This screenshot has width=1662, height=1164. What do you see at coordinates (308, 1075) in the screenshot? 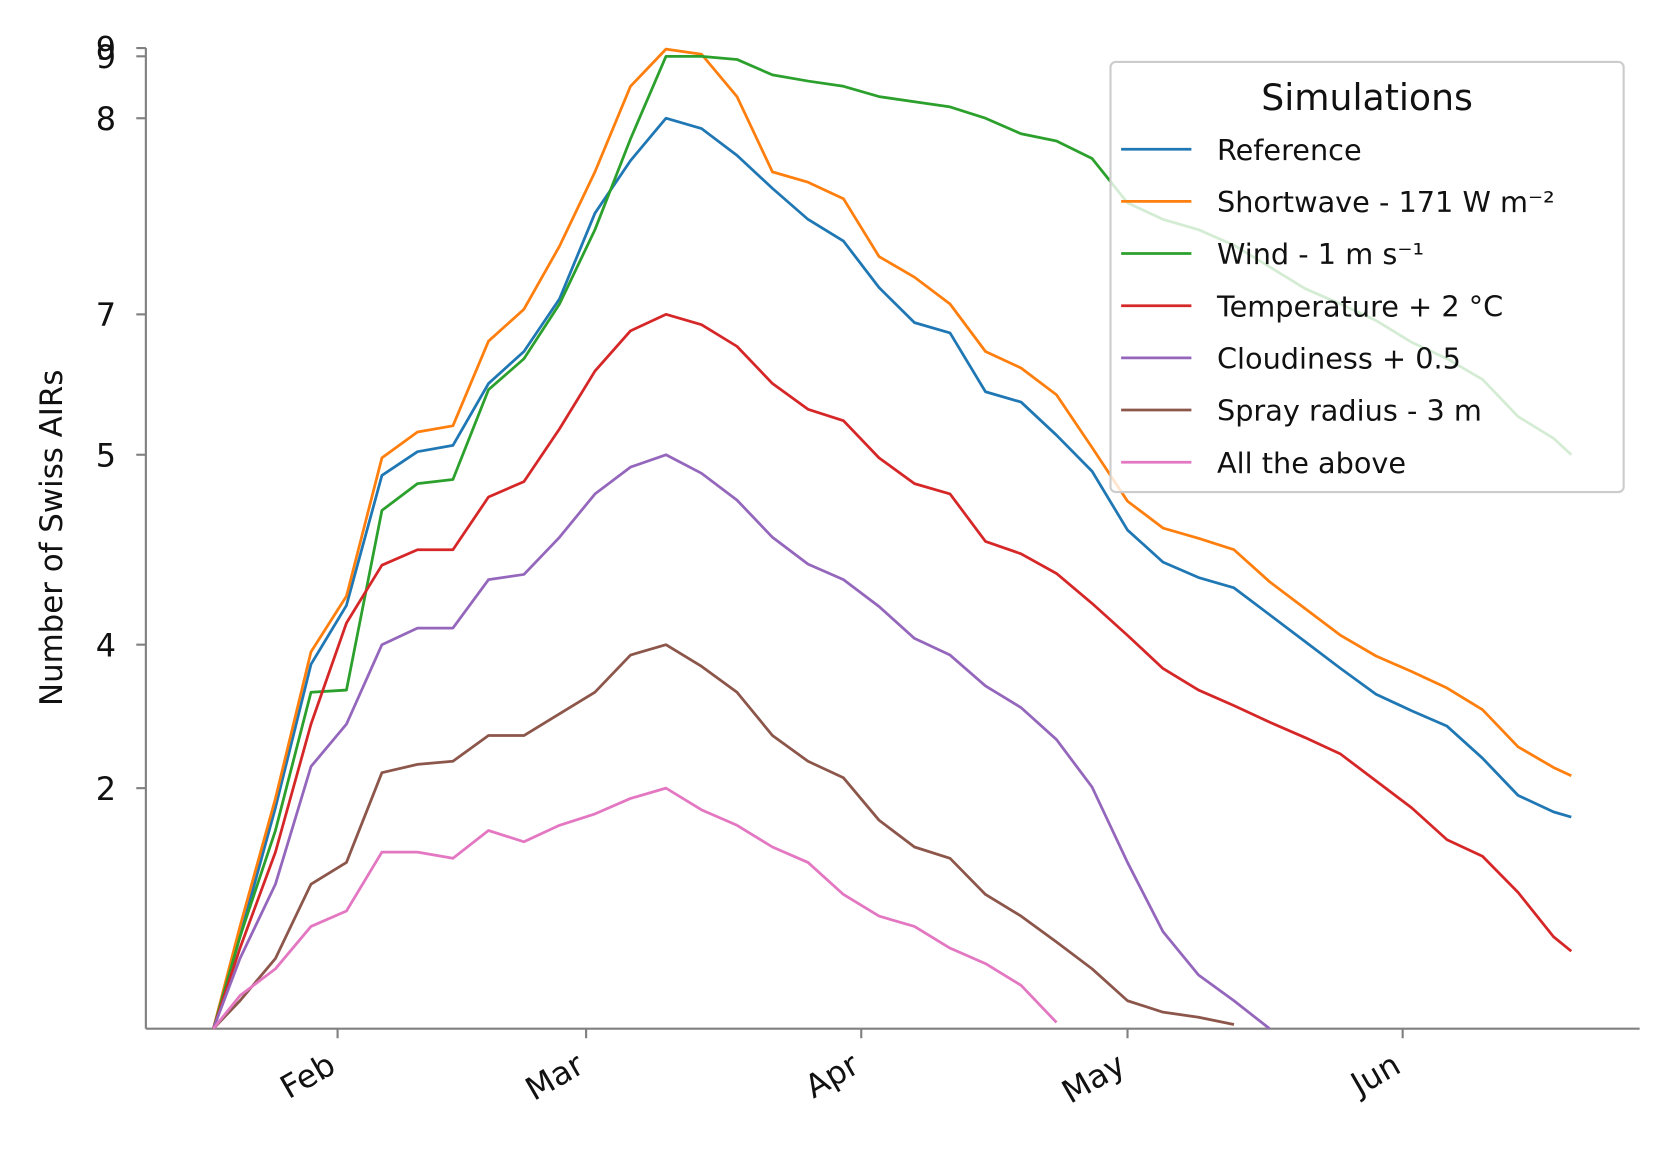
I see `x-tick-label: Feb` at bounding box center [308, 1075].